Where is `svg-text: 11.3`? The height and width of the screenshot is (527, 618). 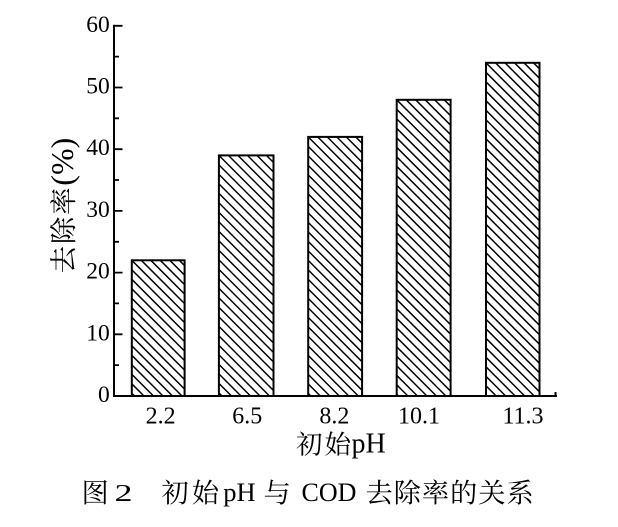
svg-text: 11.3 is located at coordinates (522, 416).